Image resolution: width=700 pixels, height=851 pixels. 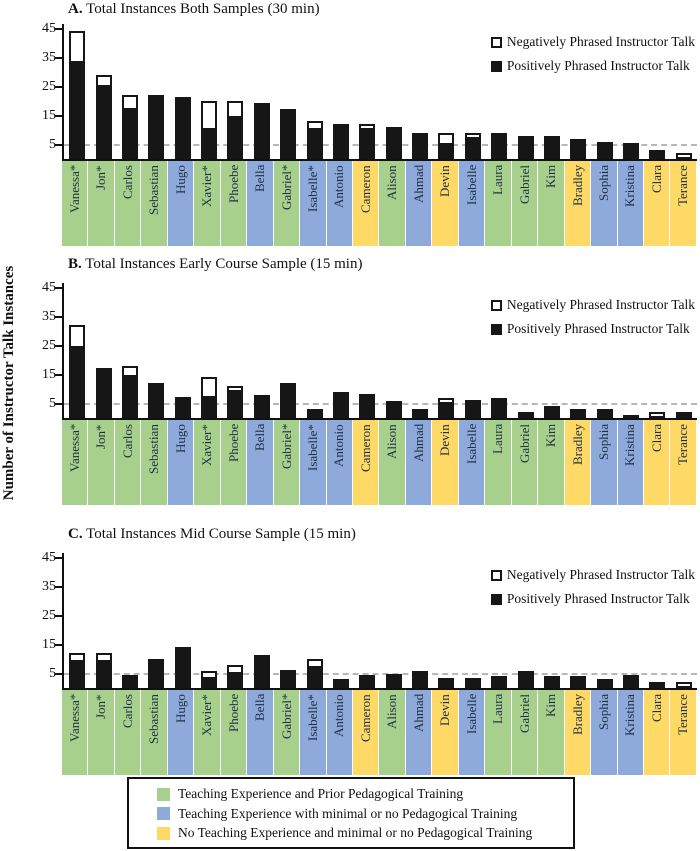 What do you see at coordinates (75, 9) in the screenshot?
I see `chart-a-title-prefix: A.` at bounding box center [75, 9].